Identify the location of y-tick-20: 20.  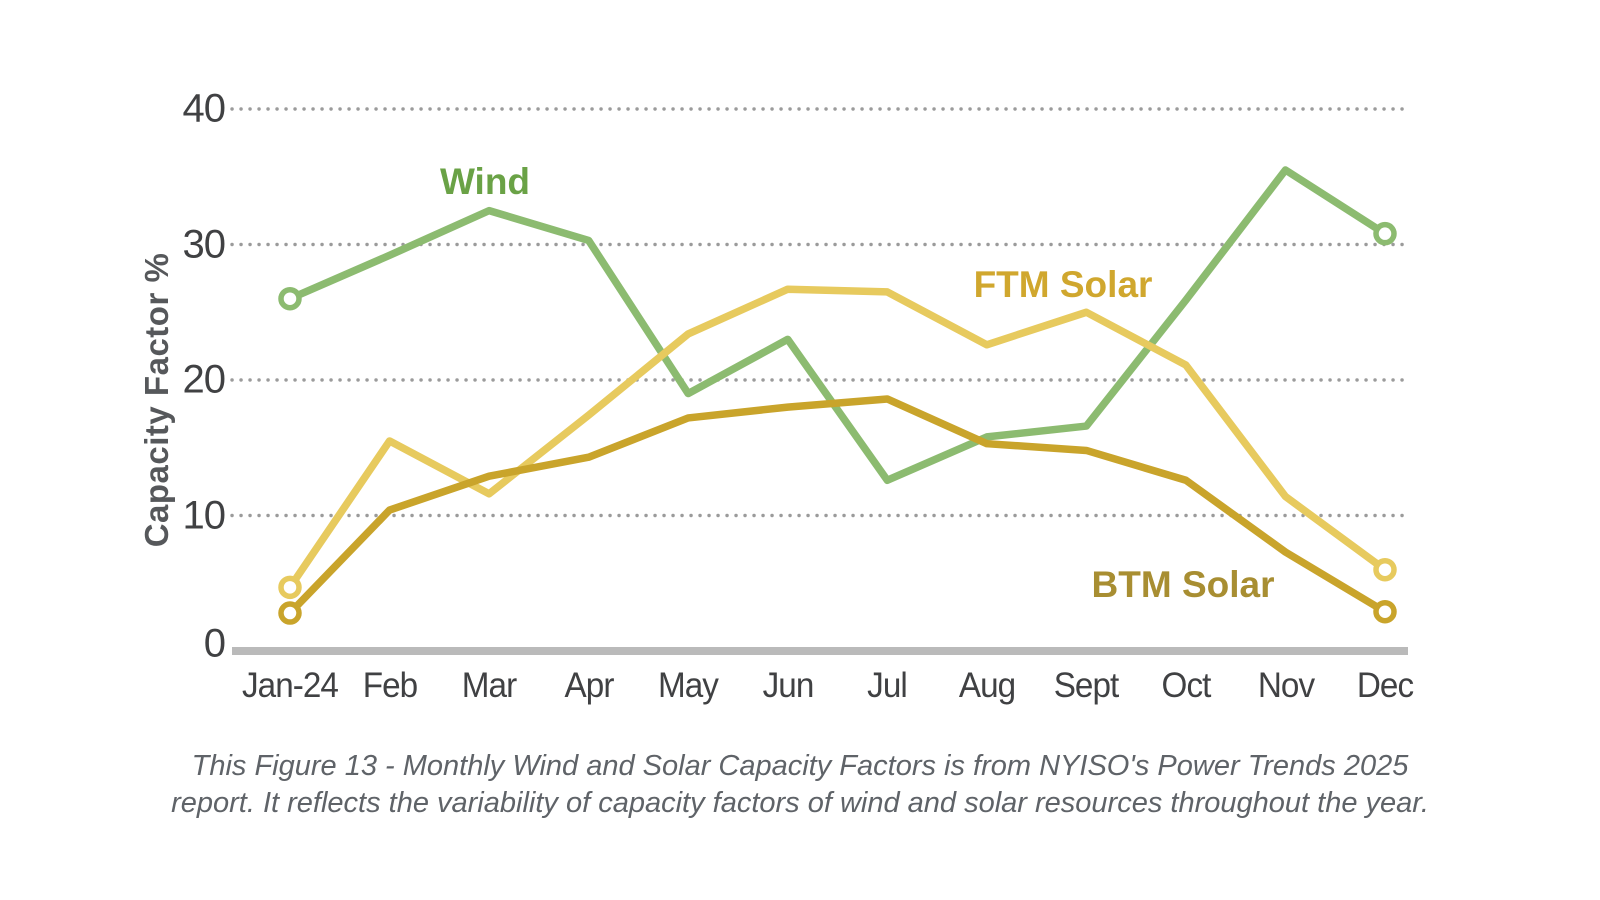
(204, 379).